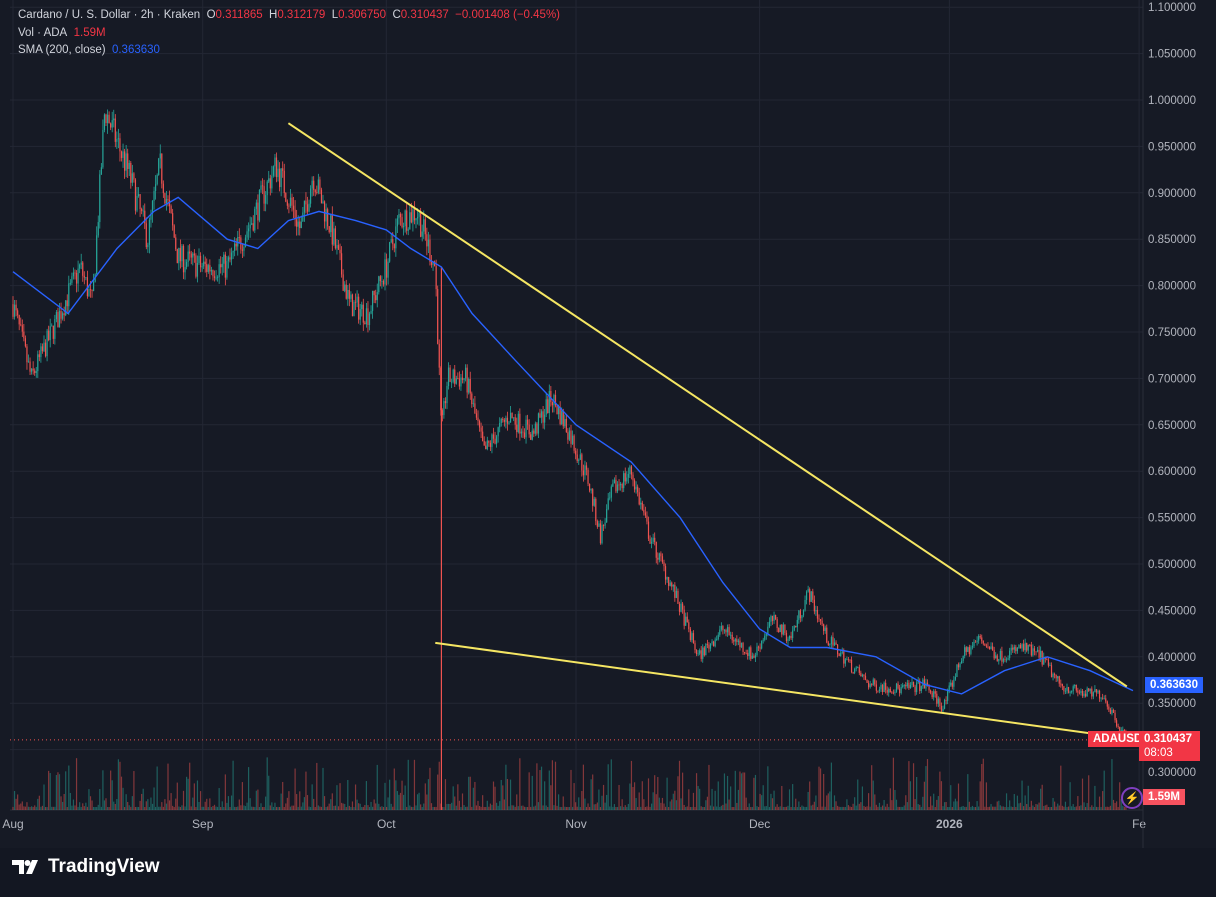 The height and width of the screenshot is (897, 1216). What do you see at coordinates (86, 867) in the screenshot?
I see `tradingview-logo: TradingView` at bounding box center [86, 867].